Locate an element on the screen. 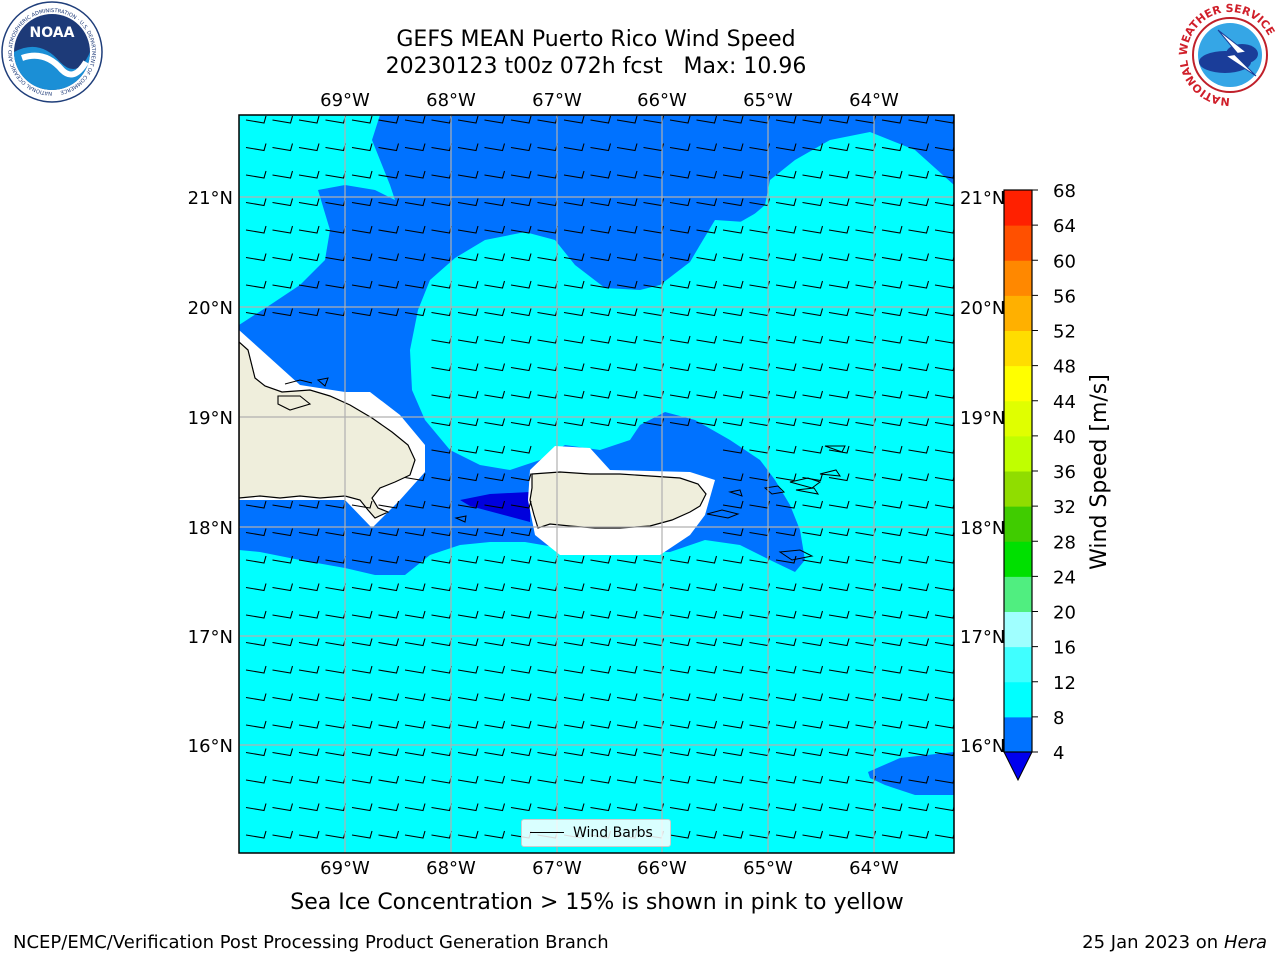 This screenshot has width=1280, height=960. footer-date: 25 Jan 2023 on Hera is located at coordinates (1174, 942).